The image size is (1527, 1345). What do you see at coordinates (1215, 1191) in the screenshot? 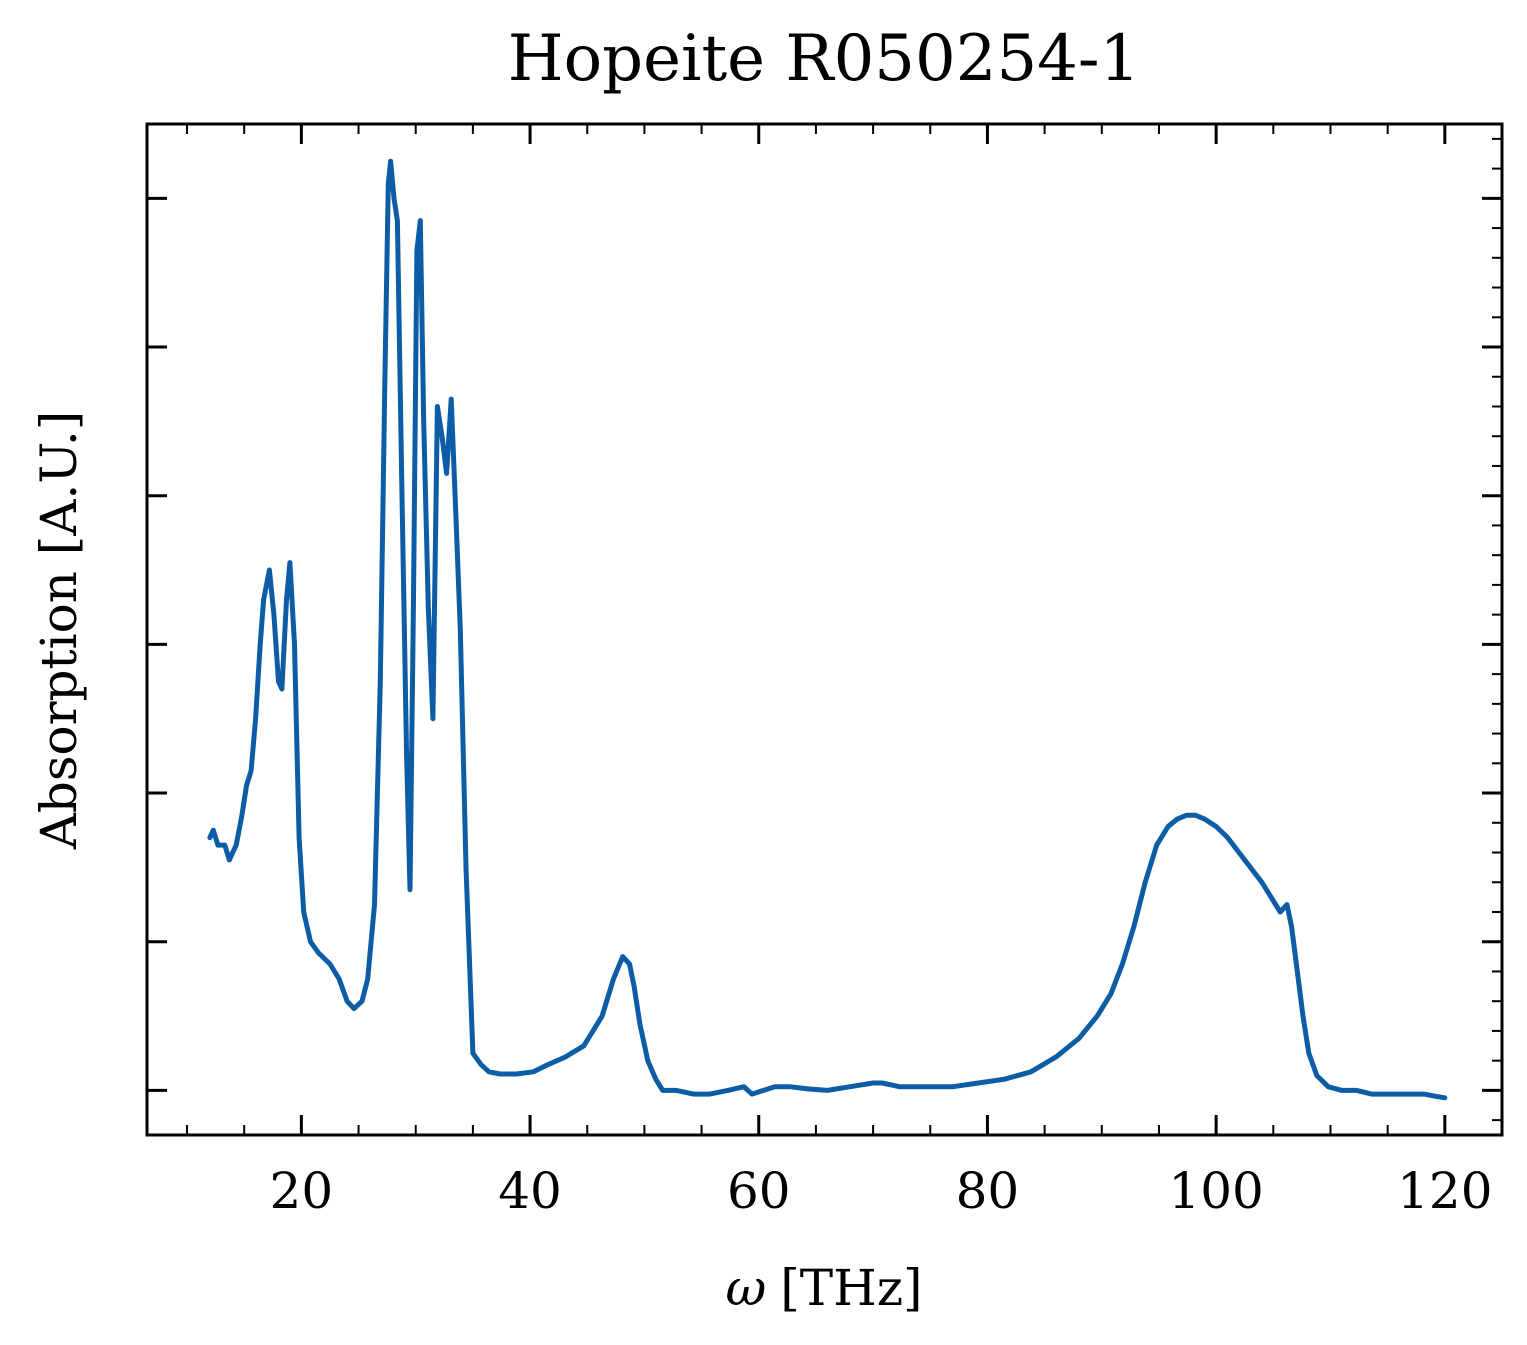
I see `x-tick-label: 100` at bounding box center [1215, 1191].